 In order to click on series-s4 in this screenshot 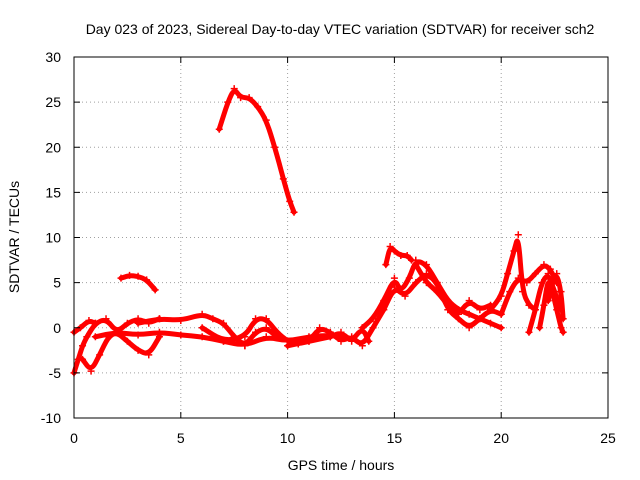, I will do `click(84, 326)`.